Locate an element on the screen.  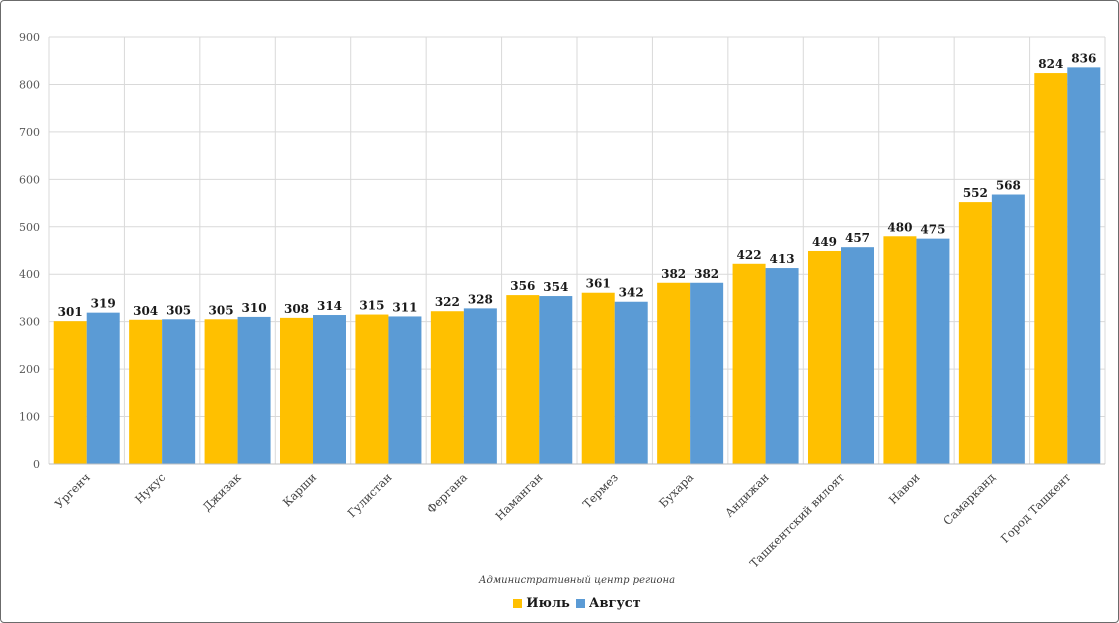
data-label: 354 is located at coordinates (555, 287).